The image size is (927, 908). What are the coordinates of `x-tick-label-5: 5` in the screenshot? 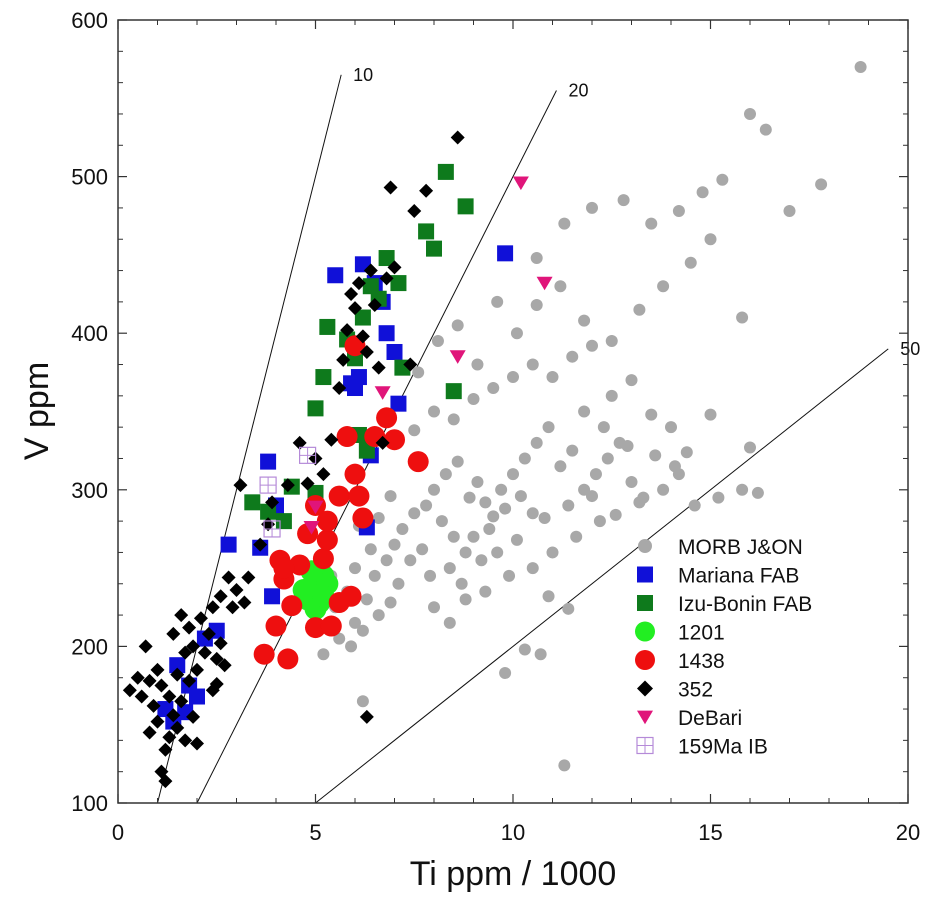 It's located at (315, 832).